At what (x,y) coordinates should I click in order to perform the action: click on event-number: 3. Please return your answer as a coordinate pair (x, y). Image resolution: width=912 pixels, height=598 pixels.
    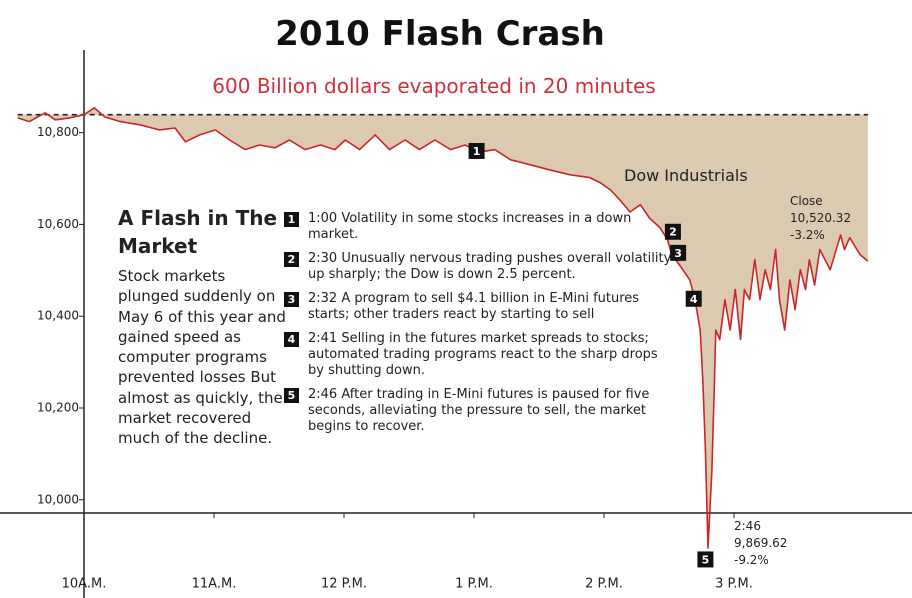
    Looking at the image, I should click on (291, 299).